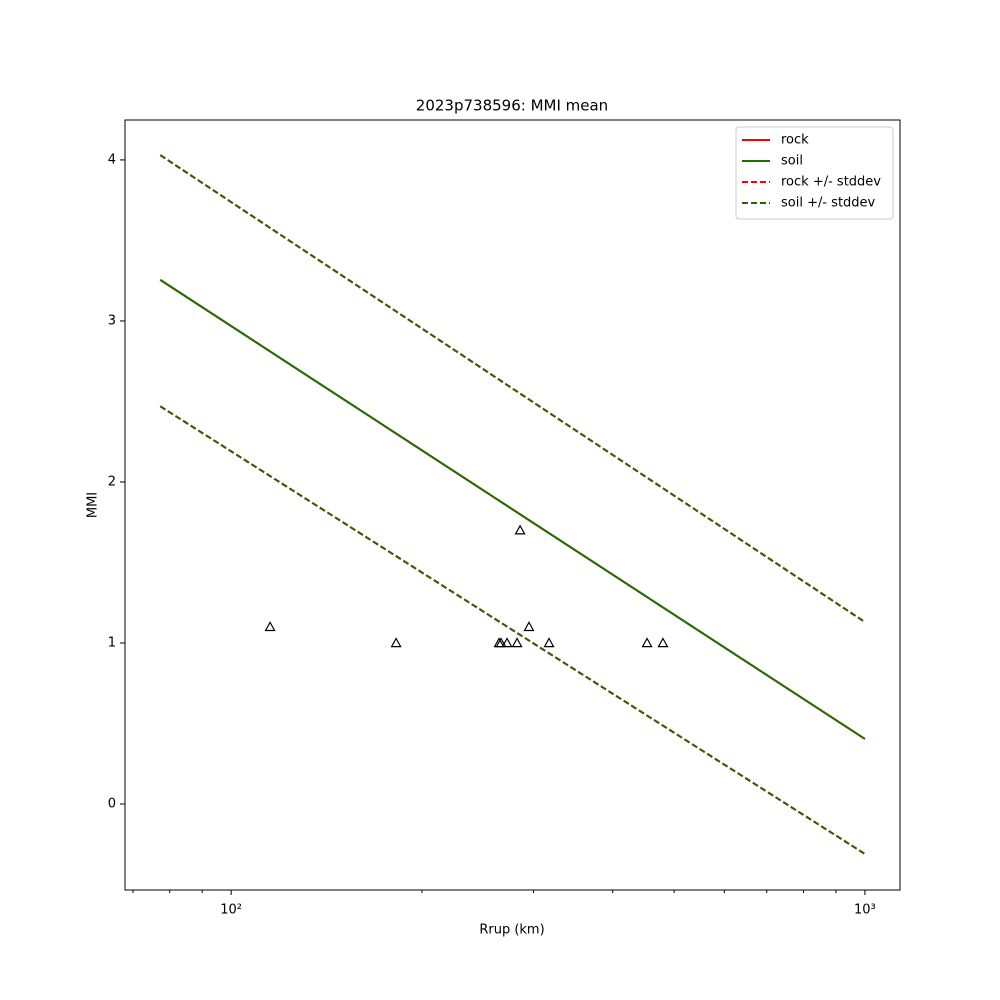 The width and height of the screenshot is (1000, 1000). I want to click on legend-label: rock +/- stddev, so click(831, 182).